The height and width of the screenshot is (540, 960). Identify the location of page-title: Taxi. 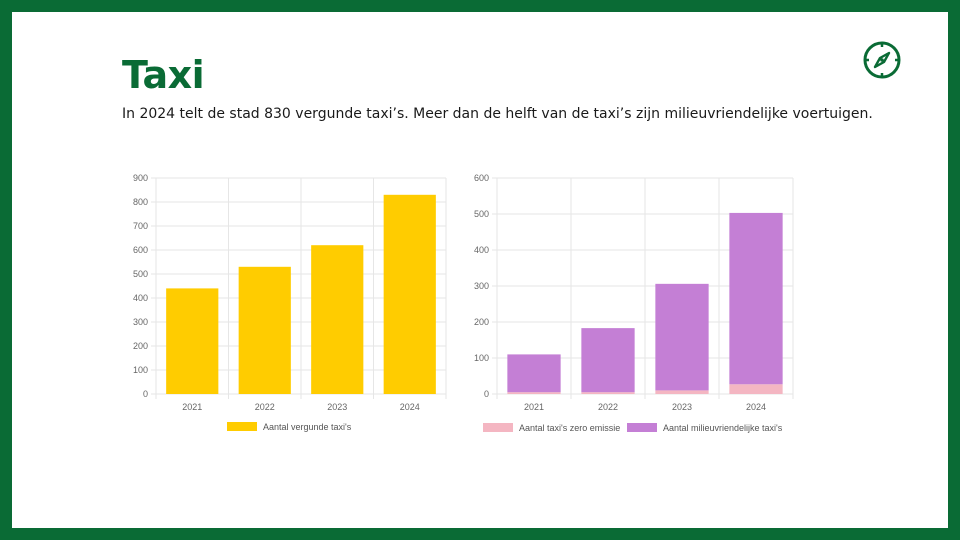
(163, 75).